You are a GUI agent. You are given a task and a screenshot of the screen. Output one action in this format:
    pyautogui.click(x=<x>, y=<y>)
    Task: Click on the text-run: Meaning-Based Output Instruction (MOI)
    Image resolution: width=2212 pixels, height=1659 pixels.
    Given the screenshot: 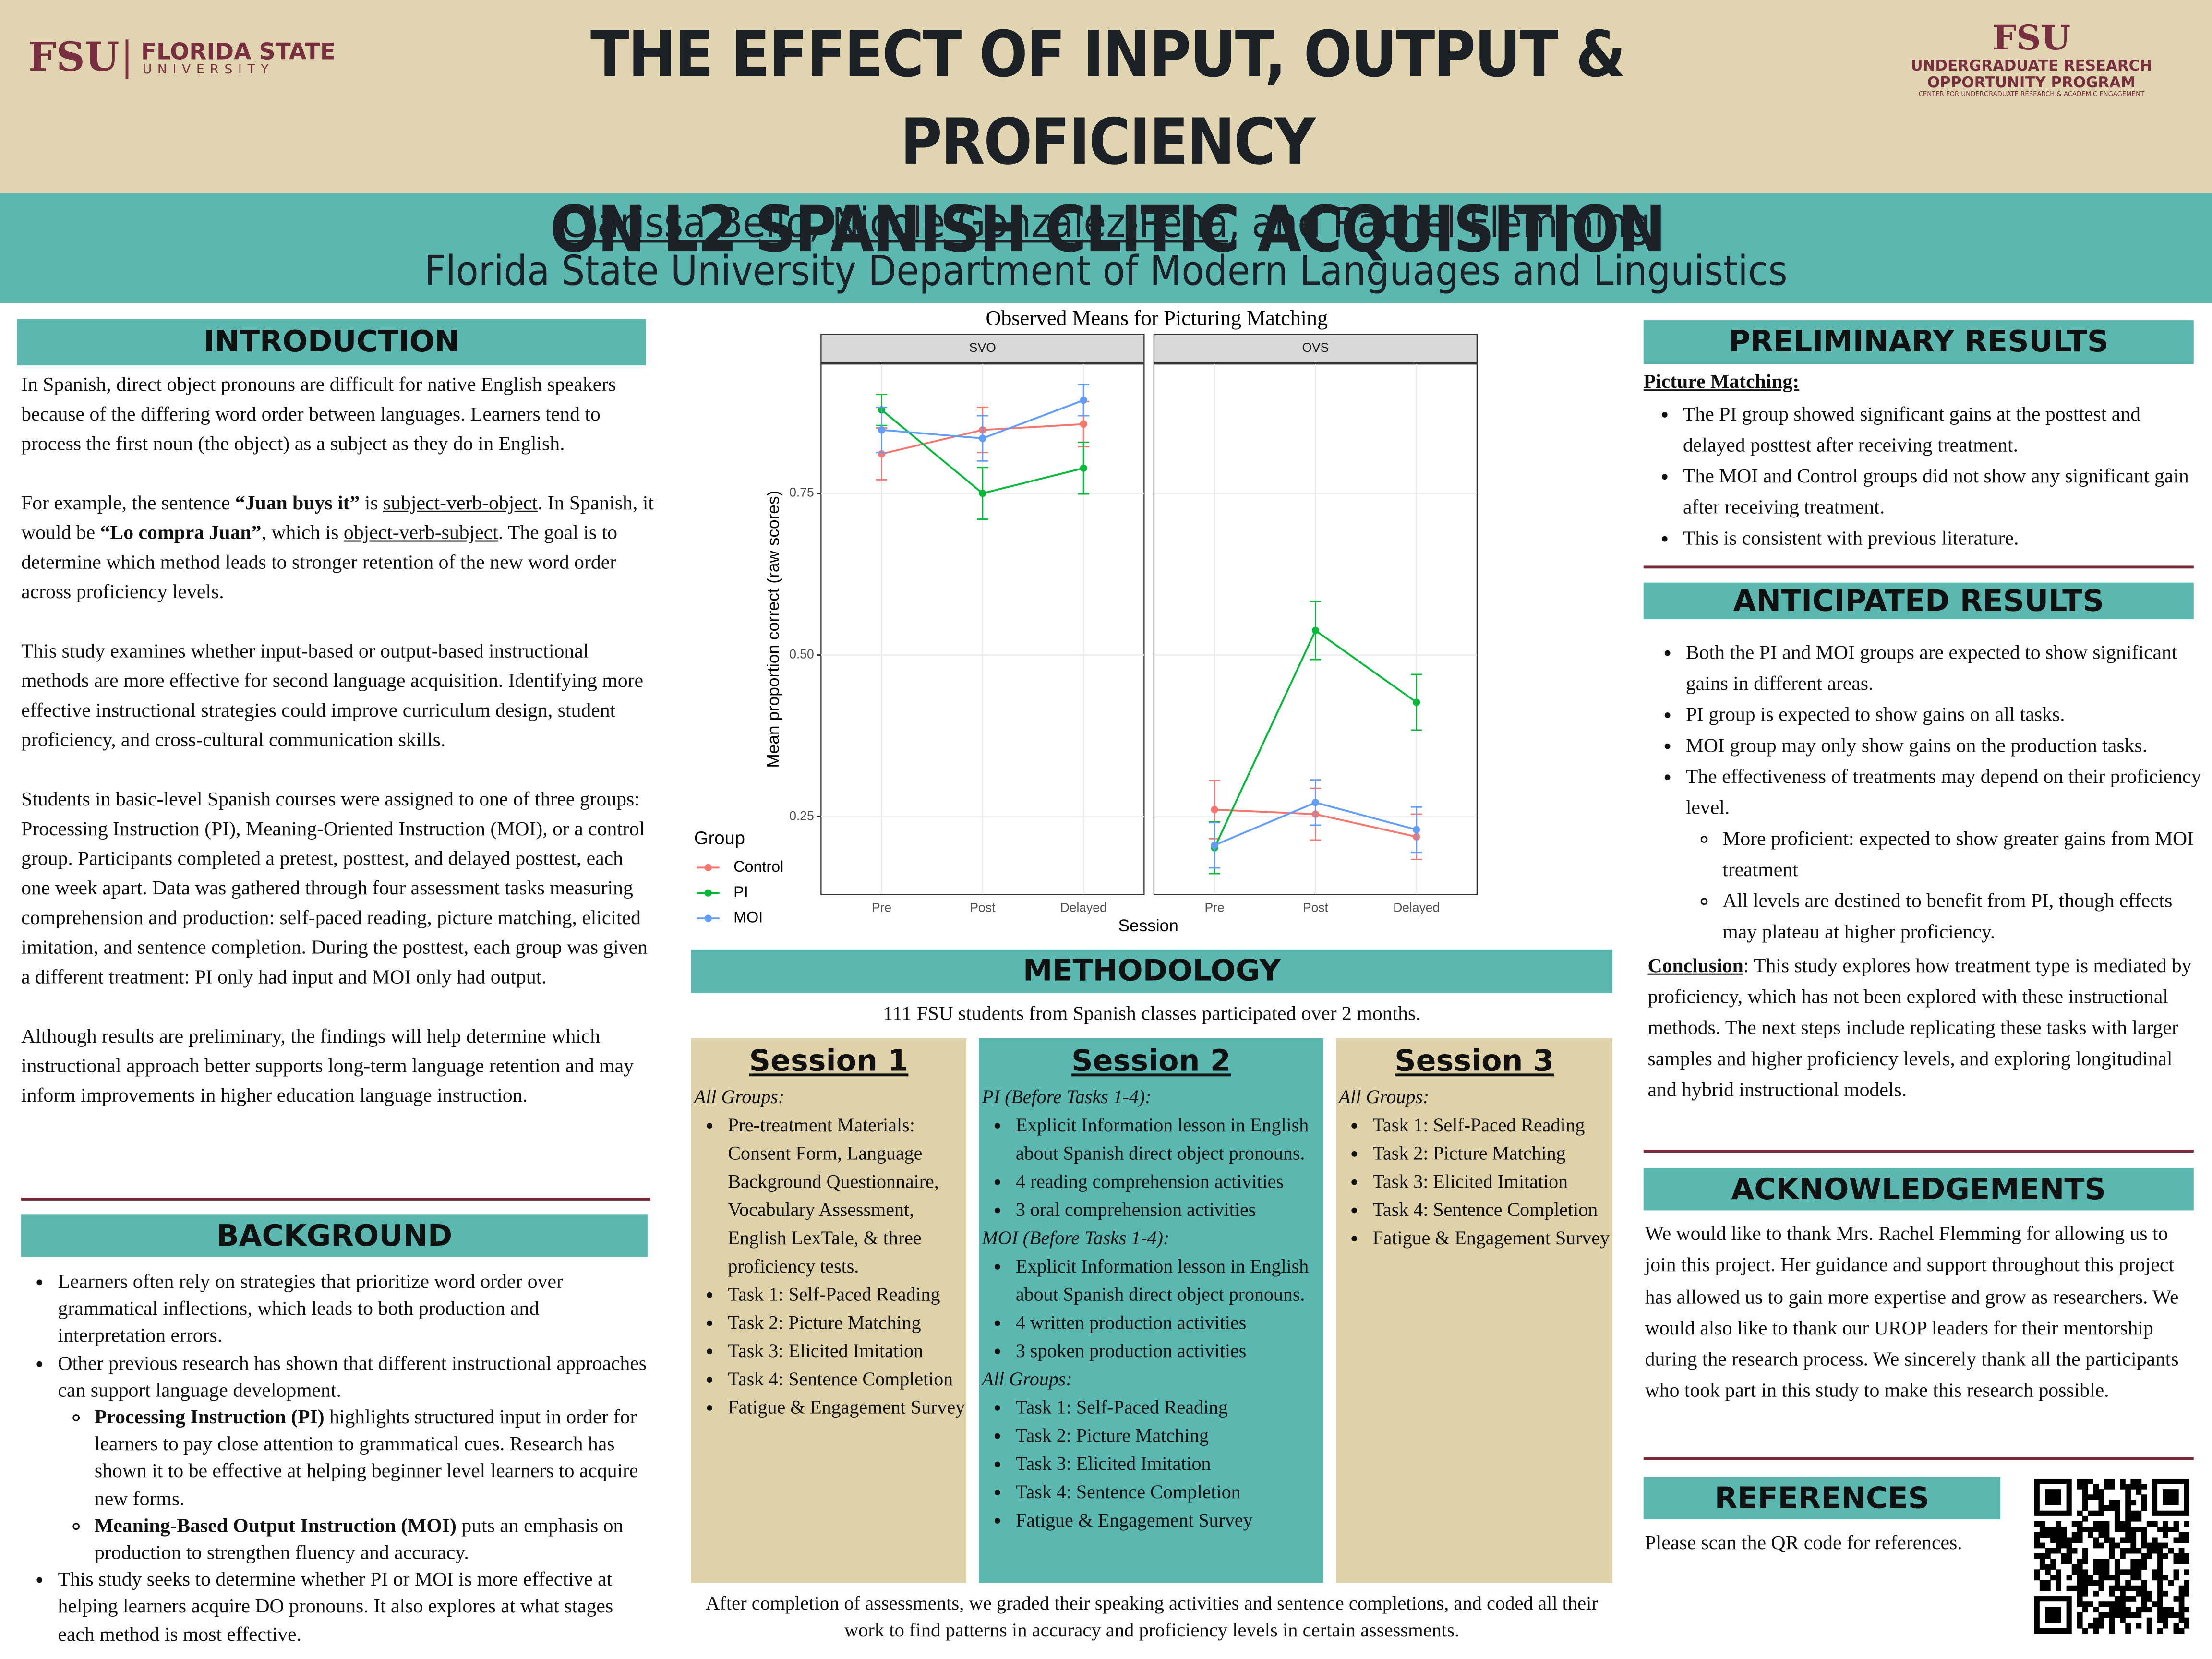 What is the action you would take?
    pyautogui.click(x=275, y=1526)
    